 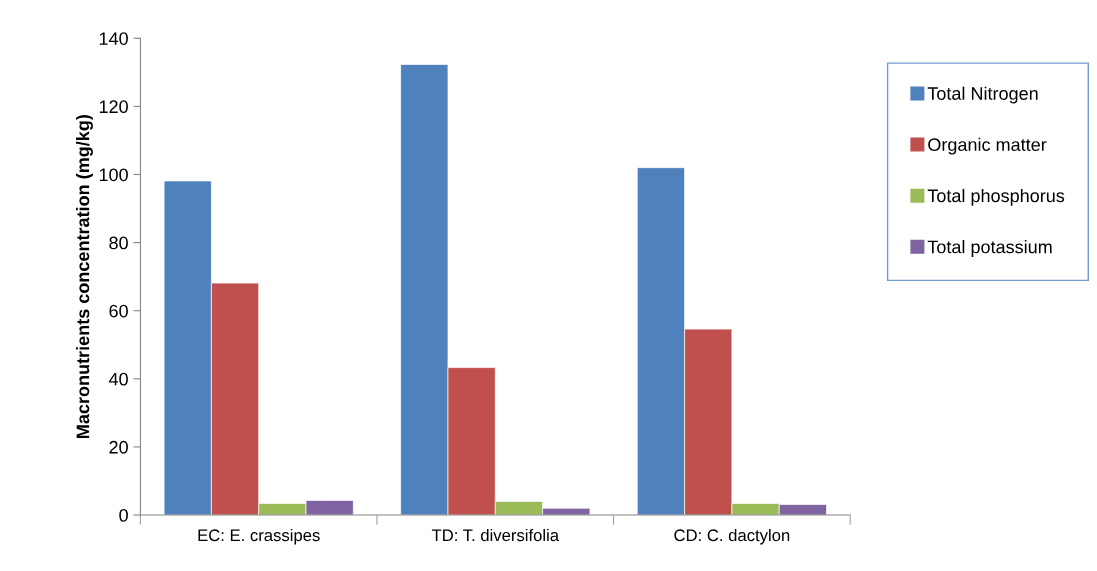 What do you see at coordinates (113, 175) in the screenshot?
I see `y-tick-label: 100` at bounding box center [113, 175].